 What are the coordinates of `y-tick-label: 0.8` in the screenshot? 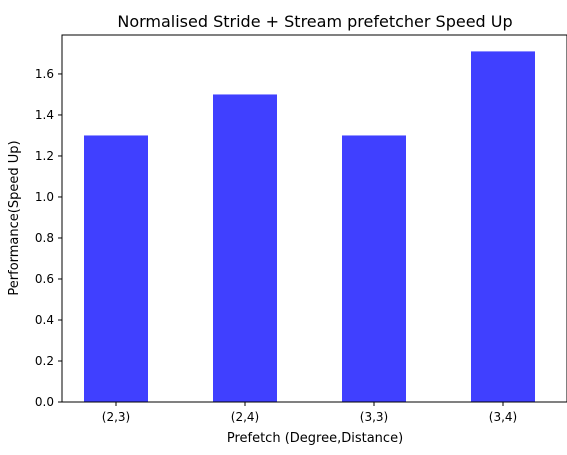 It's located at (44, 238).